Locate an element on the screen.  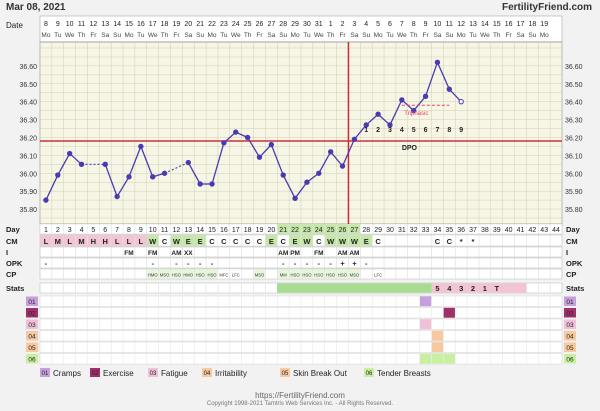
cm-value: C is located at coordinates (283, 241).